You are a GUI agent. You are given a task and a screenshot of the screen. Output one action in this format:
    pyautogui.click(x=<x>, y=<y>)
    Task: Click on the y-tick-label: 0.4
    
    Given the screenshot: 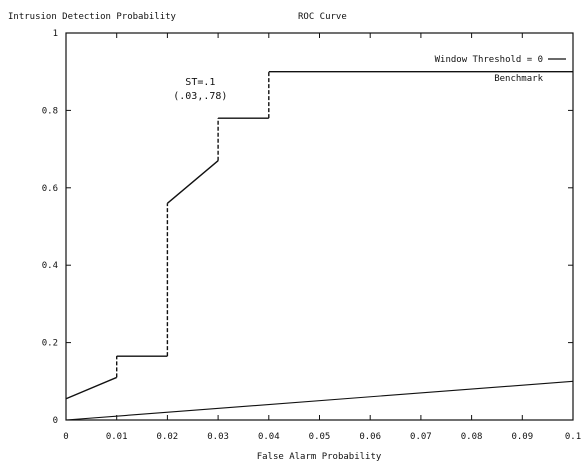 What is the action you would take?
    pyautogui.click(x=50, y=266)
    